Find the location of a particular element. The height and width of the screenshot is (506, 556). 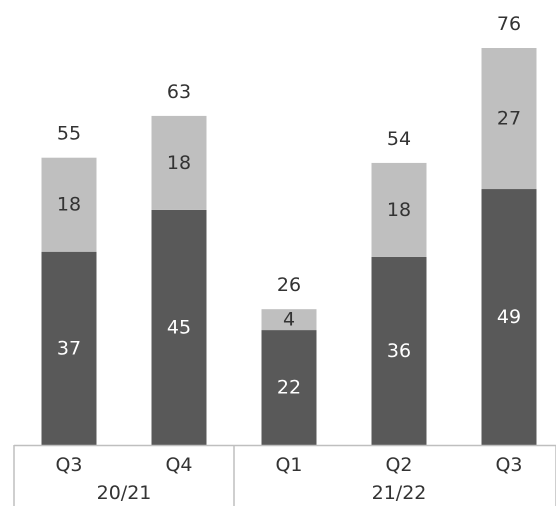

total-value-label: 55 is located at coordinates (69, 134).